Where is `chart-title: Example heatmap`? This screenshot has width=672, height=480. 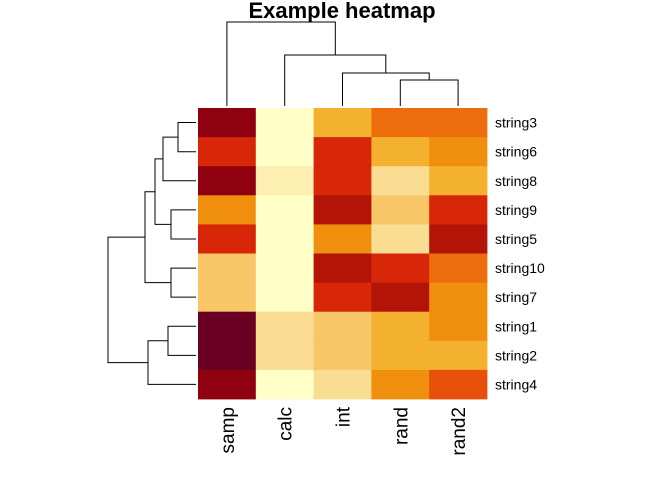
chart-title: Example heatmap is located at coordinates (341, 11).